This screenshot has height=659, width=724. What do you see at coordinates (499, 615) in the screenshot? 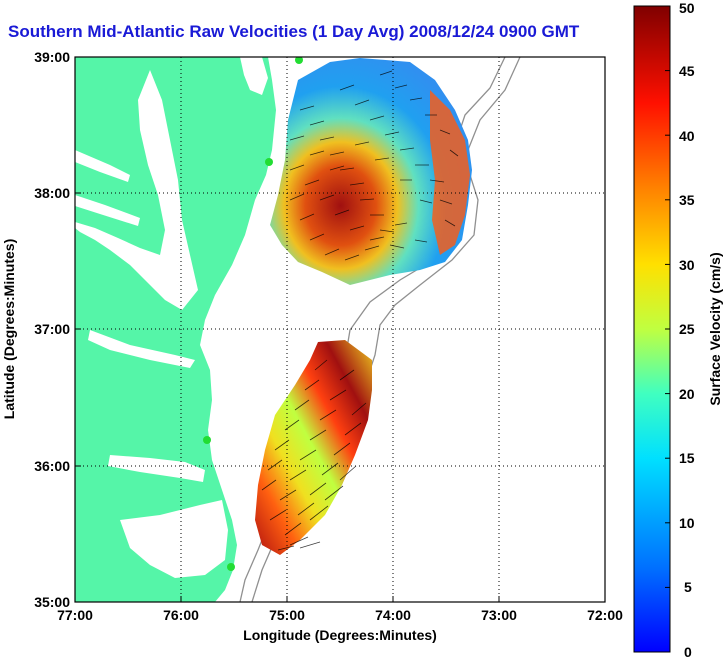
I see `lon-tick-label: 73:00` at bounding box center [499, 615].